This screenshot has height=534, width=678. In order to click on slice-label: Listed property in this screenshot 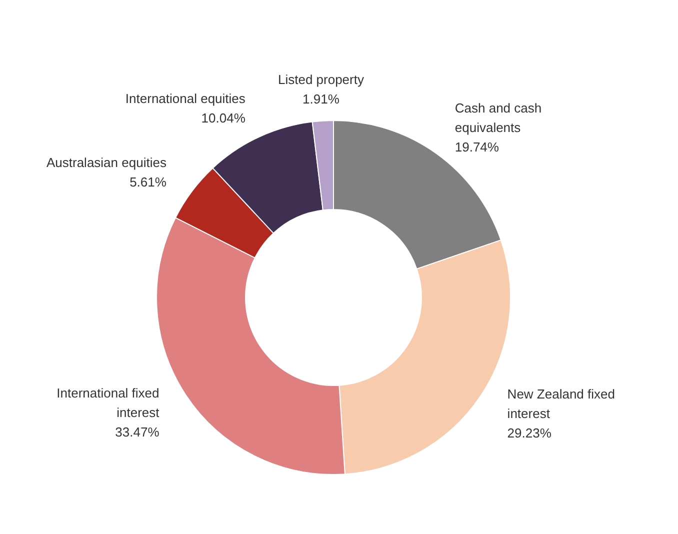, I will do `click(321, 79)`.